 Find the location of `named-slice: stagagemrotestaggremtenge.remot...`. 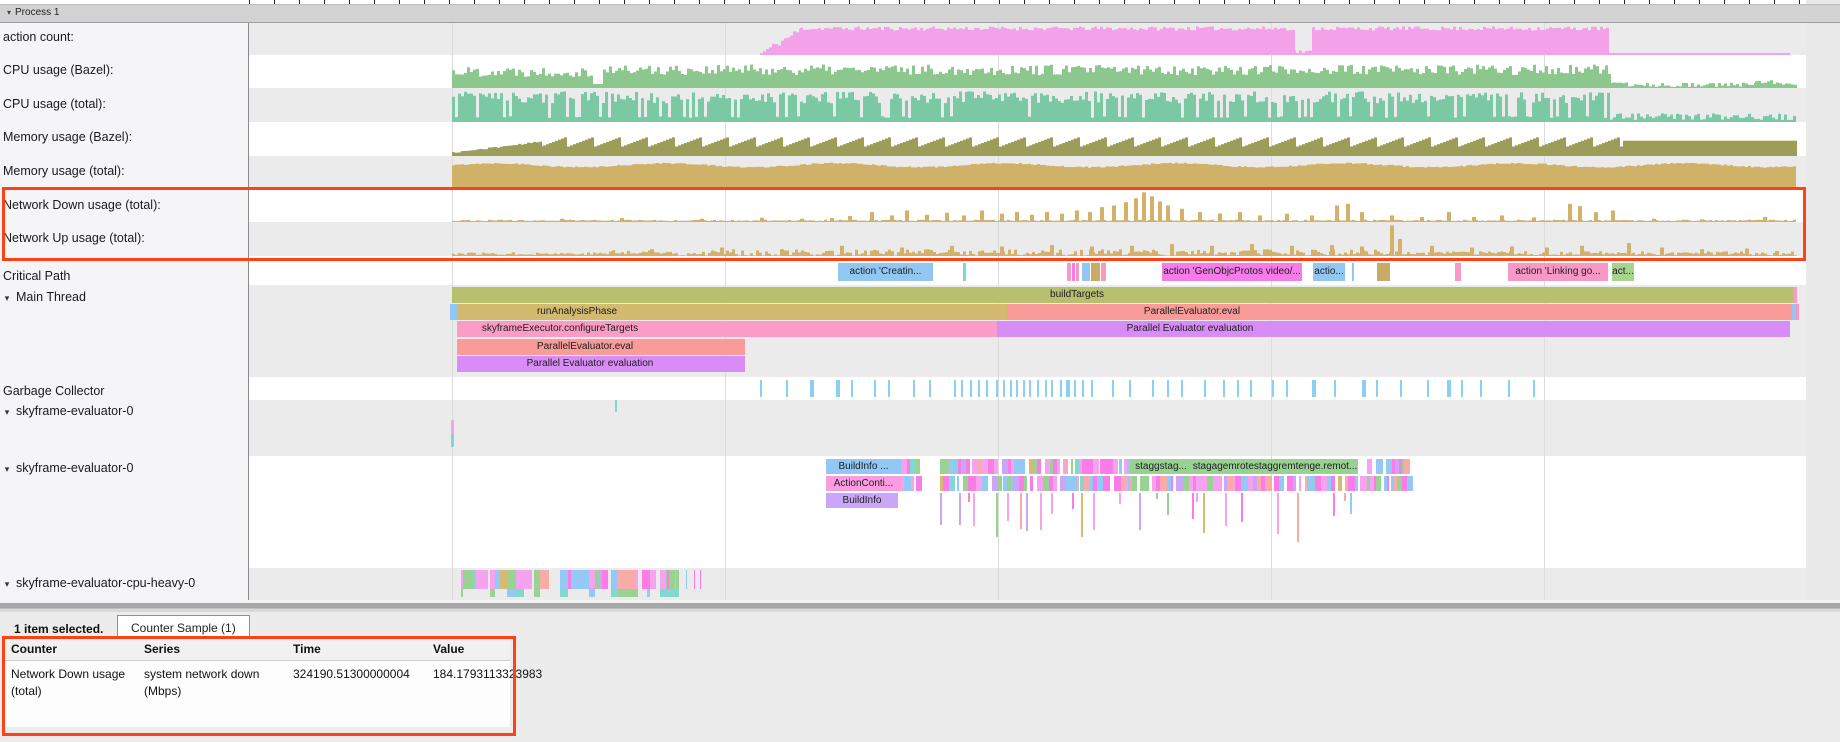

named-slice: stagagemrotestaggremtenge.remot... is located at coordinates (1275, 466).